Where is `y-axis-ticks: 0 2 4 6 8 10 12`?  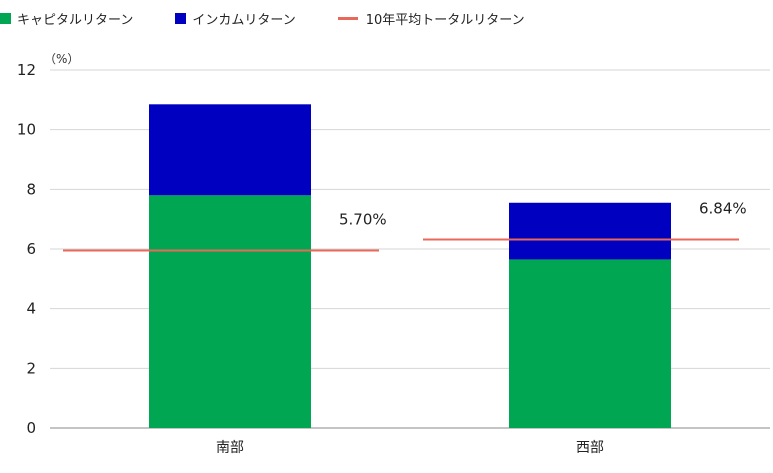
y-axis-ticks: 0 2 4 6 8 10 12 is located at coordinates (26, 249).